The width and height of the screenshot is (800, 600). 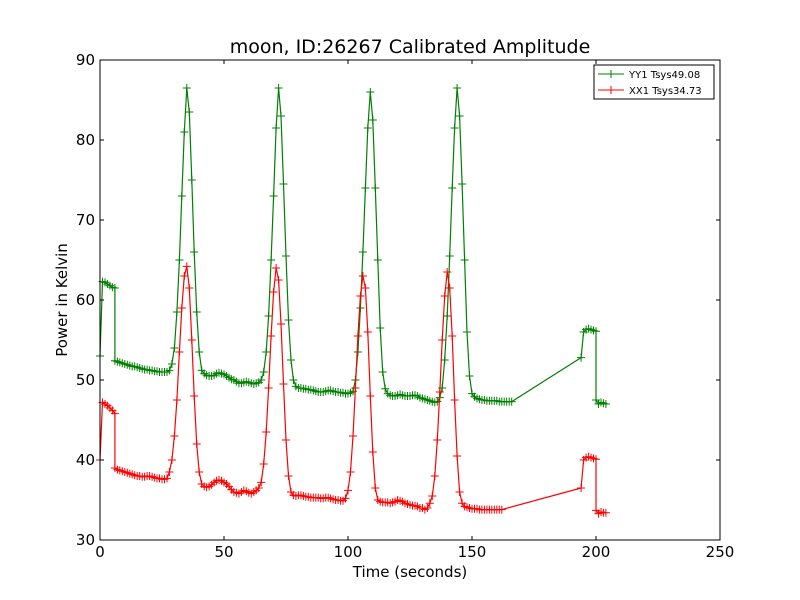 What do you see at coordinates (348, 552) in the screenshot?
I see `x-tick-label: 100` at bounding box center [348, 552].